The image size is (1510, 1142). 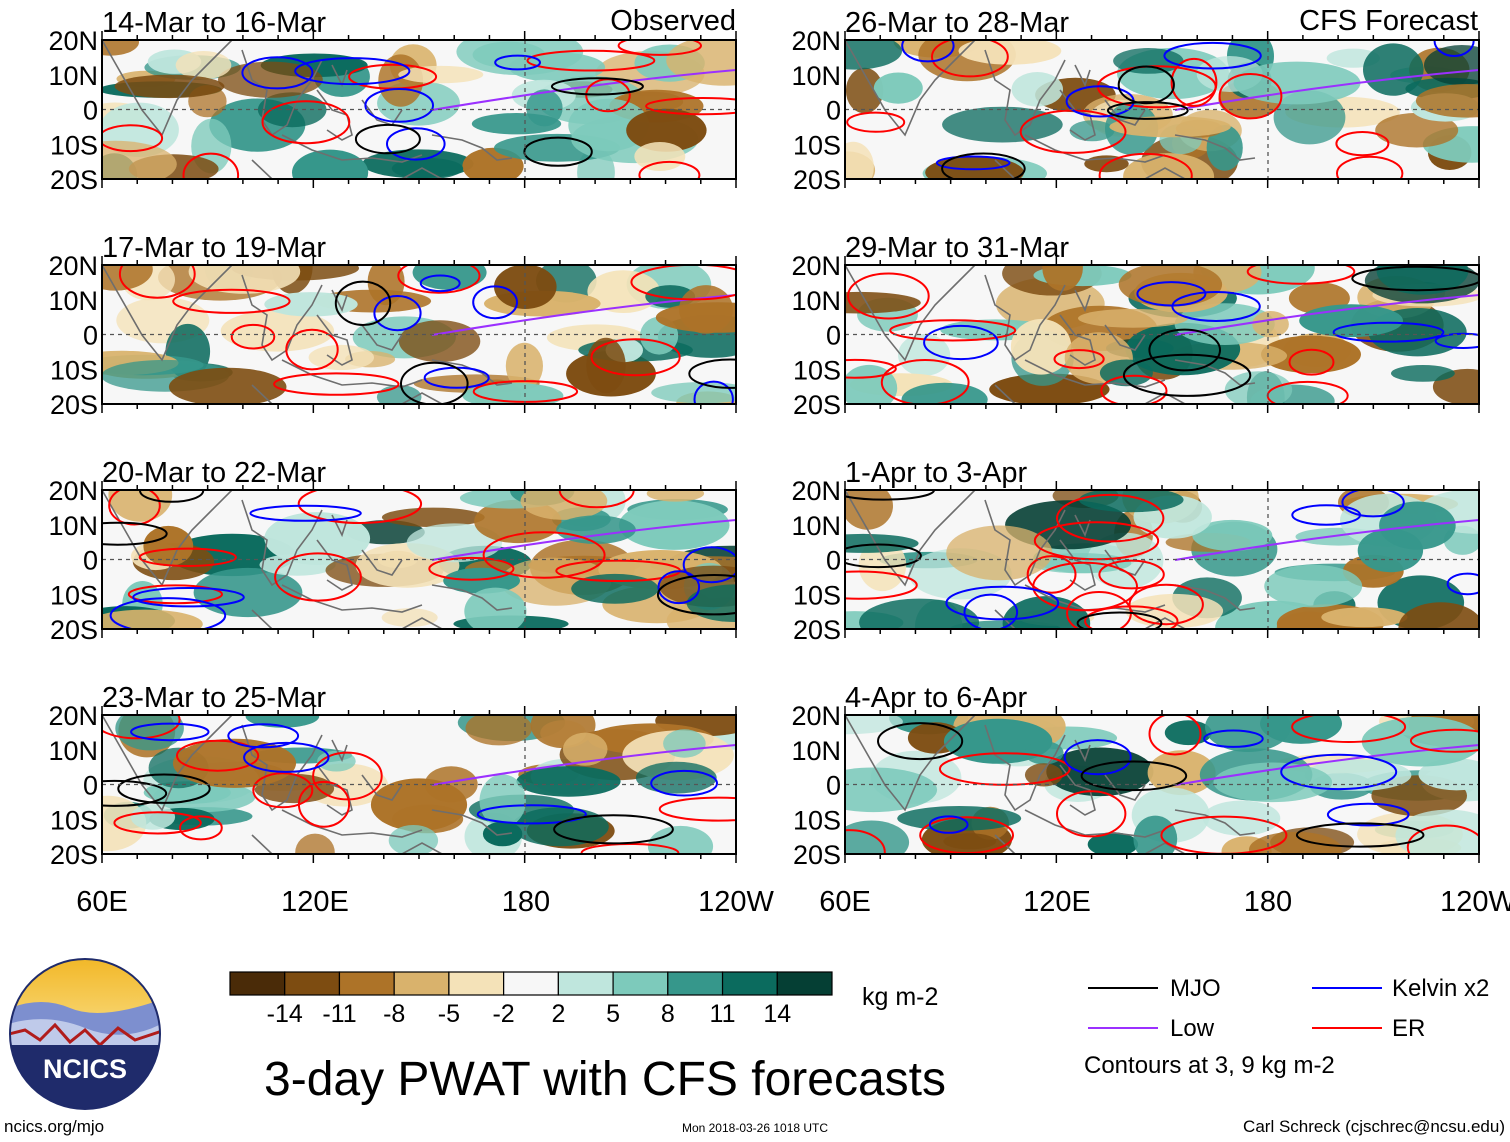 What do you see at coordinates (503, 1014) in the screenshot?
I see `colorbar-tick-label: -2` at bounding box center [503, 1014].